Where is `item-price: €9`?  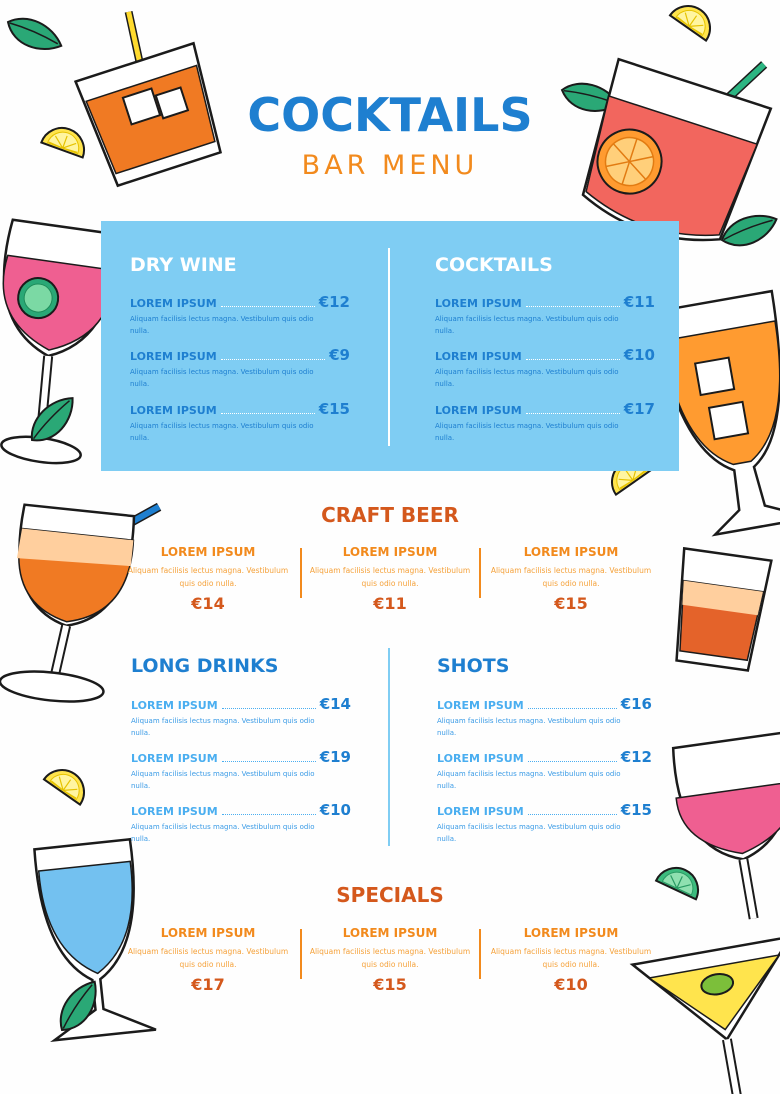 item-price: €9 is located at coordinates (339, 355).